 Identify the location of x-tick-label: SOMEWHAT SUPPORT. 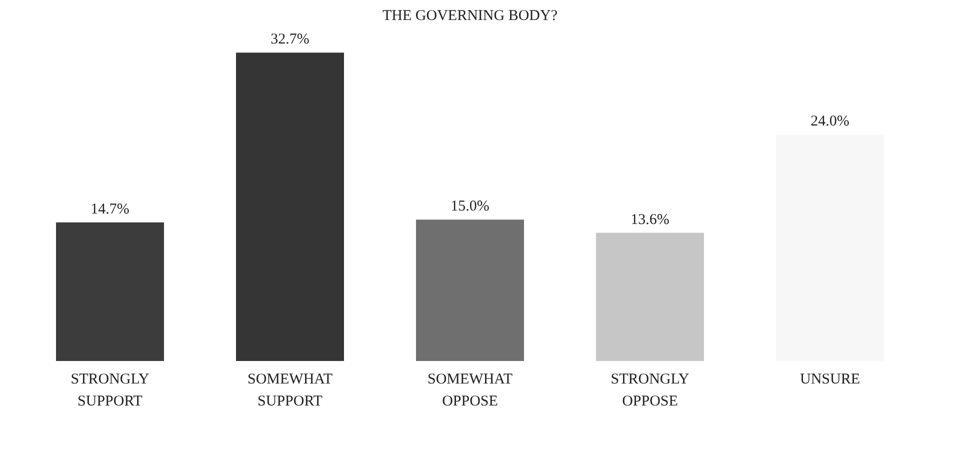
(290, 391).